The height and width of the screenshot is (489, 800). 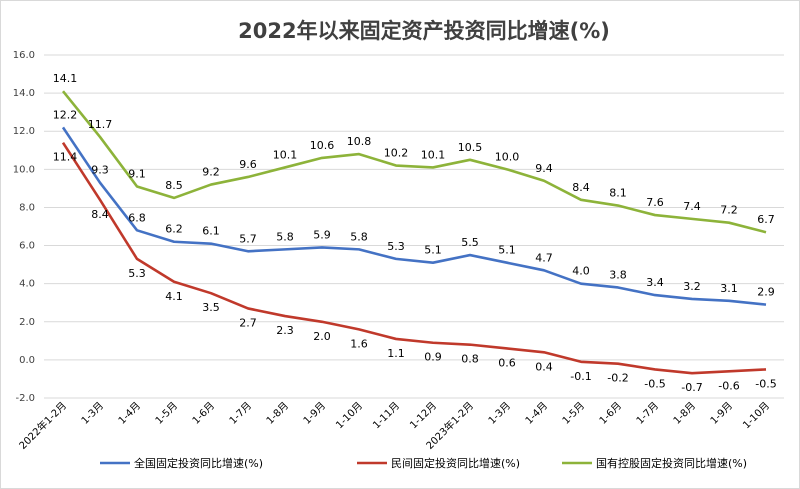 What do you see at coordinates (729, 288) in the screenshot?
I see `data-label-national: 3.1` at bounding box center [729, 288].